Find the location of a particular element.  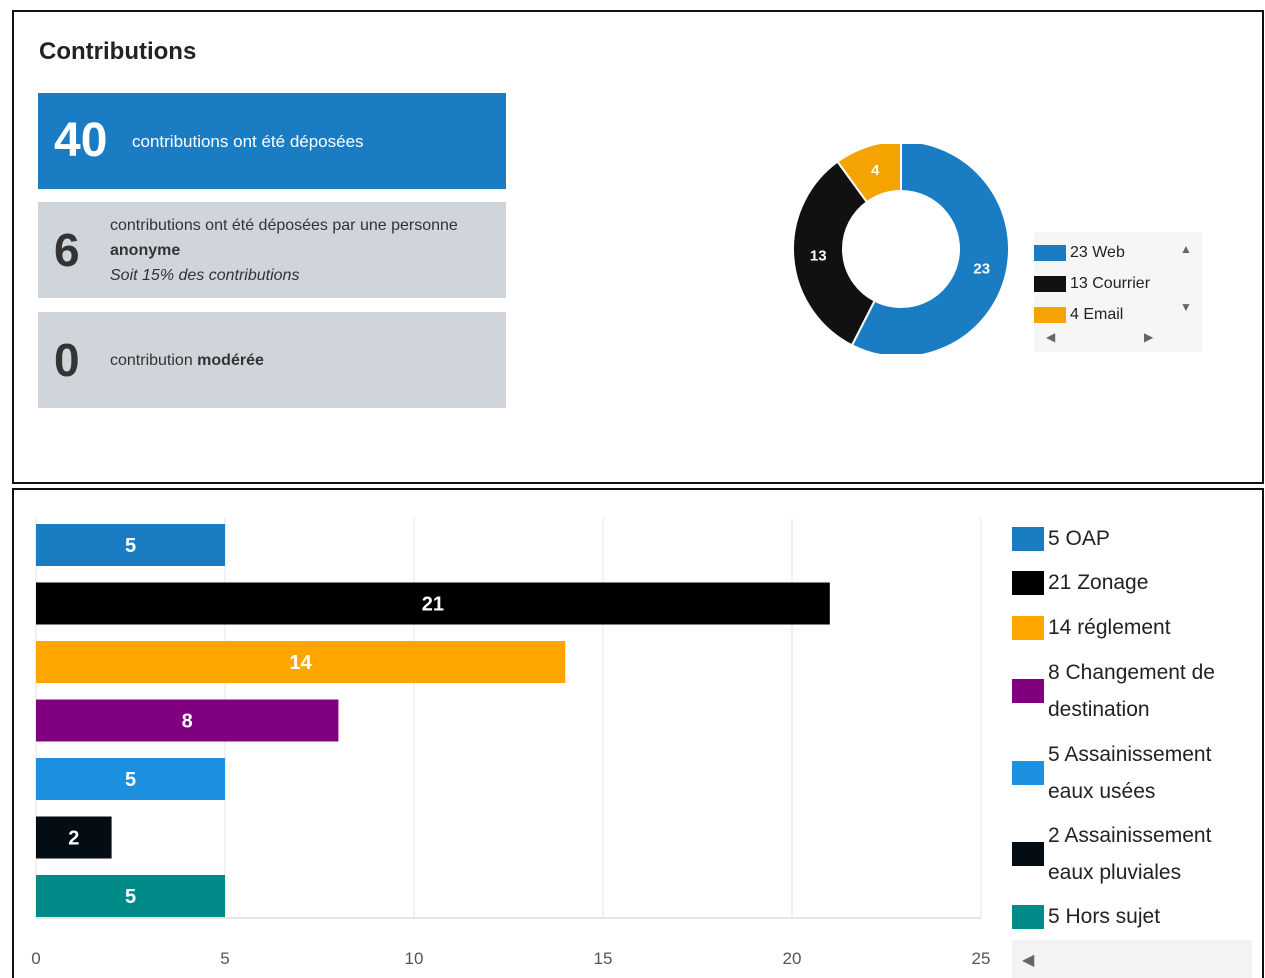

anonymous-note: Soit 15% des contributions is located at coordinates (205, 275).